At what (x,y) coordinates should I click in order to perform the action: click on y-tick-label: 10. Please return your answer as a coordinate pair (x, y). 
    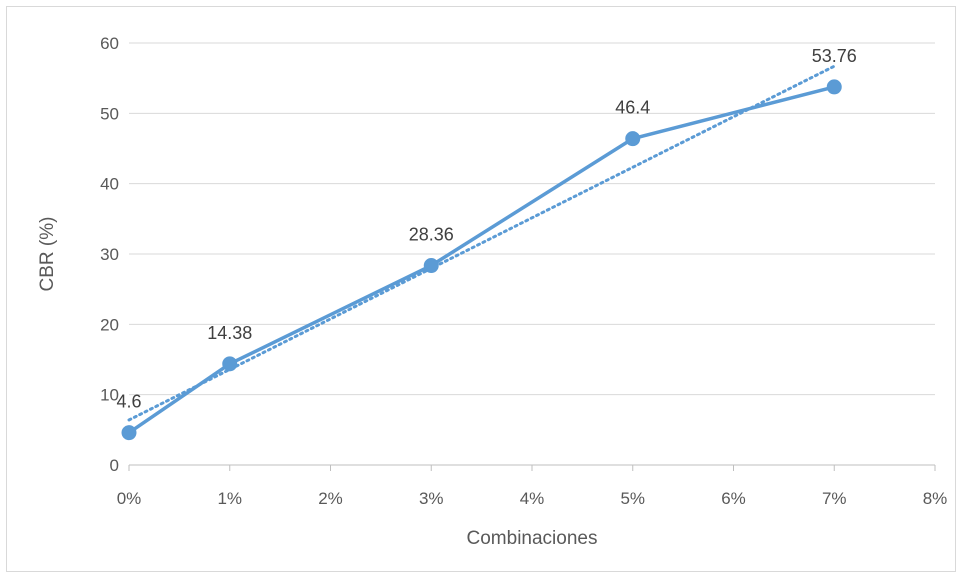
    Looking at the image, I should click on (109, 395).